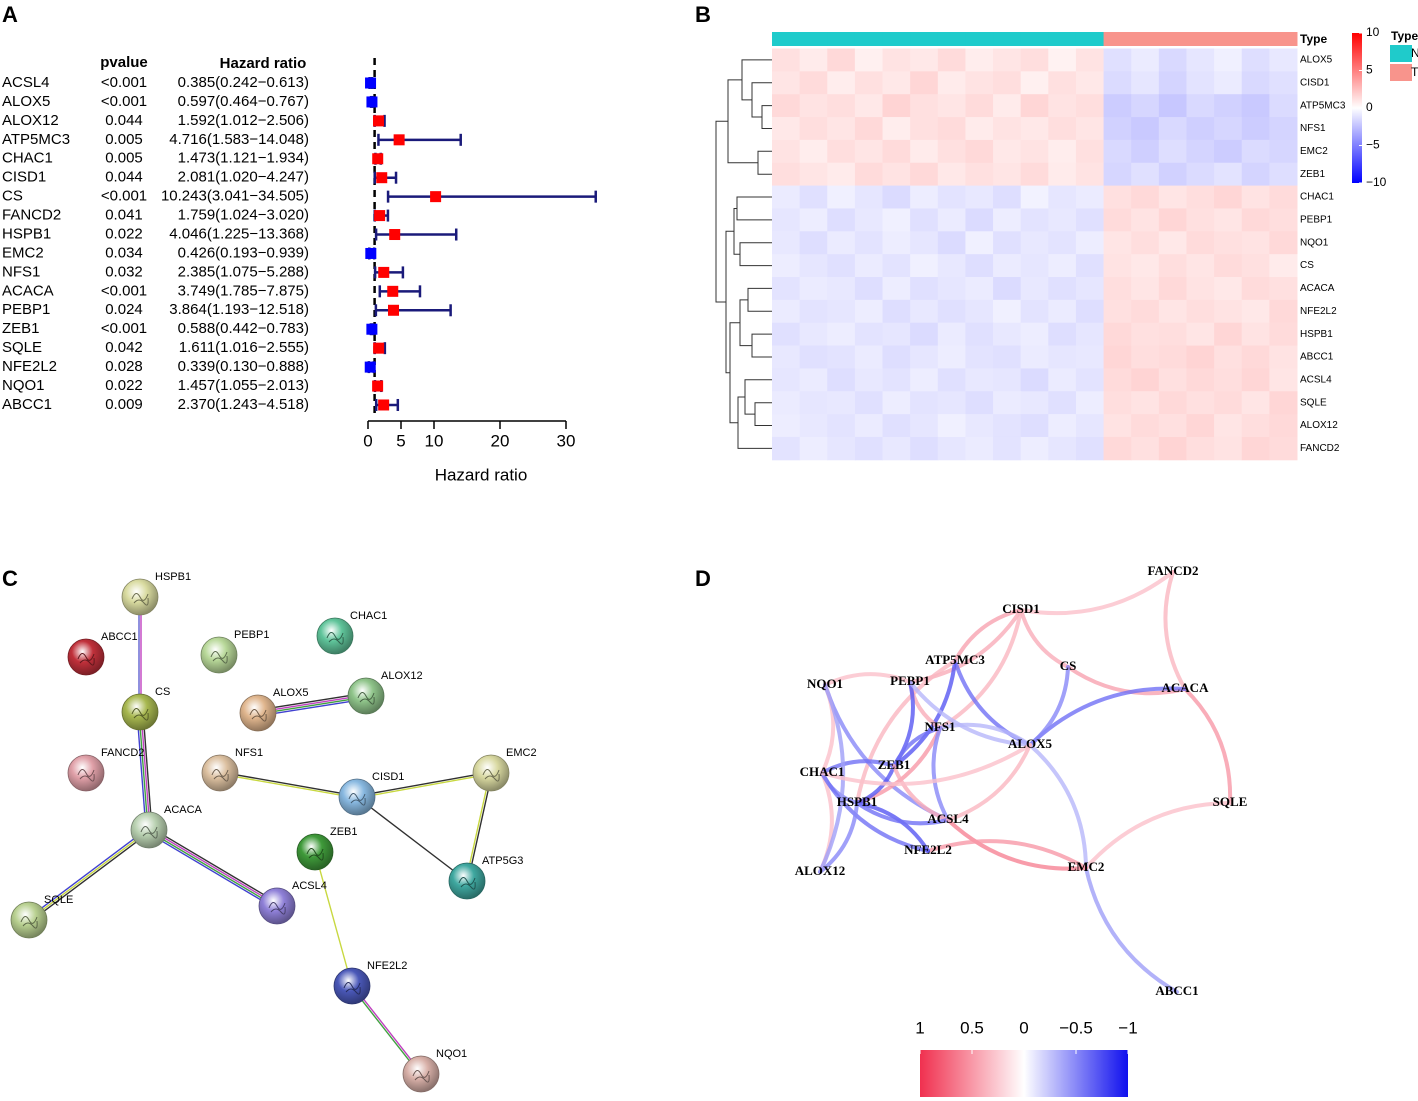 The height and width of the screenshot is (1101, 1418). Describe the element at coordinates (10, 578) in the screenshot. I see `panel-label: C` at that location.